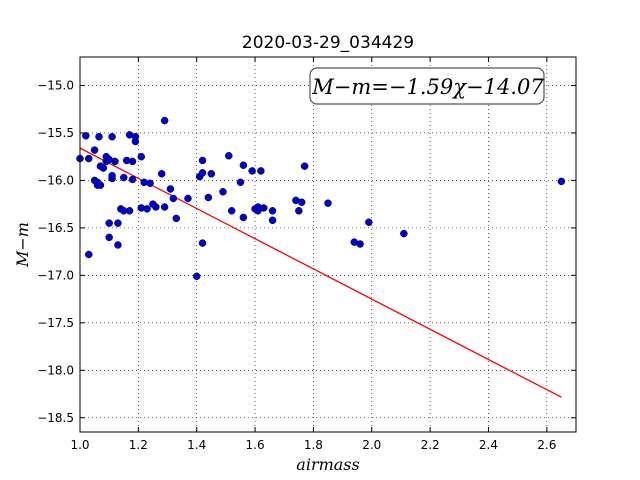  Describe the element at coordinates (55, 228) in the screenshot. I see `y-tick-label: −16.5` at that location.